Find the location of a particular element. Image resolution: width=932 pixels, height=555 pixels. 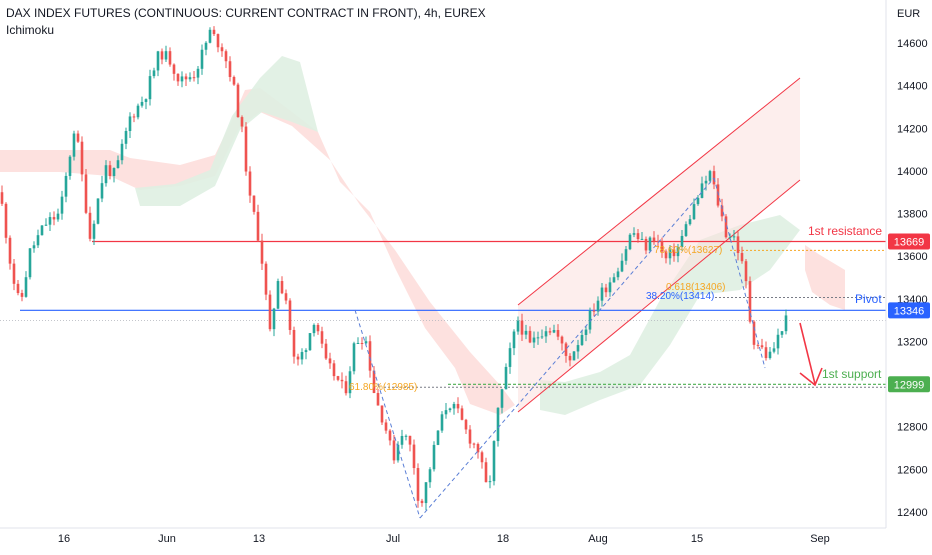

resistance-tag-bg is located at coordinates (909, 241).